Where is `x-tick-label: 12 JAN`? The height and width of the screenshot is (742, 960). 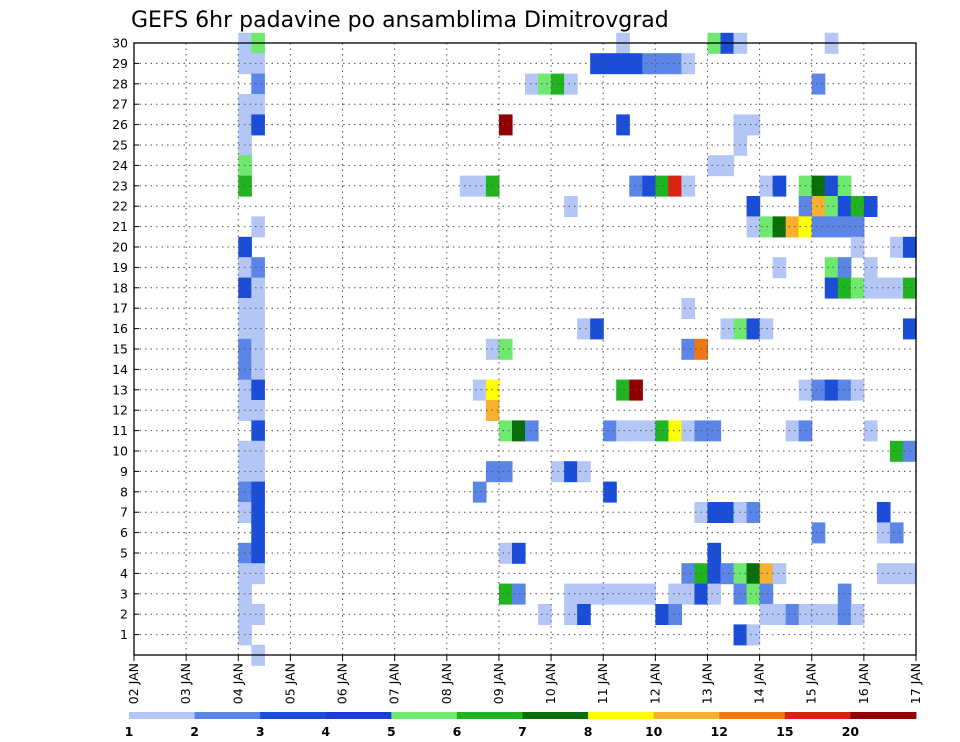
x-tick-label: 12 JAN is located at coordinates (654, 683).